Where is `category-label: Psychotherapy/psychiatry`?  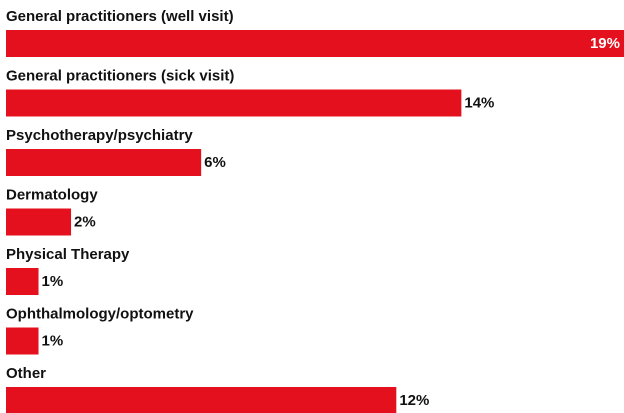 category-label: Psychotherapy/psychiatry is located at coordinates (99, 135).